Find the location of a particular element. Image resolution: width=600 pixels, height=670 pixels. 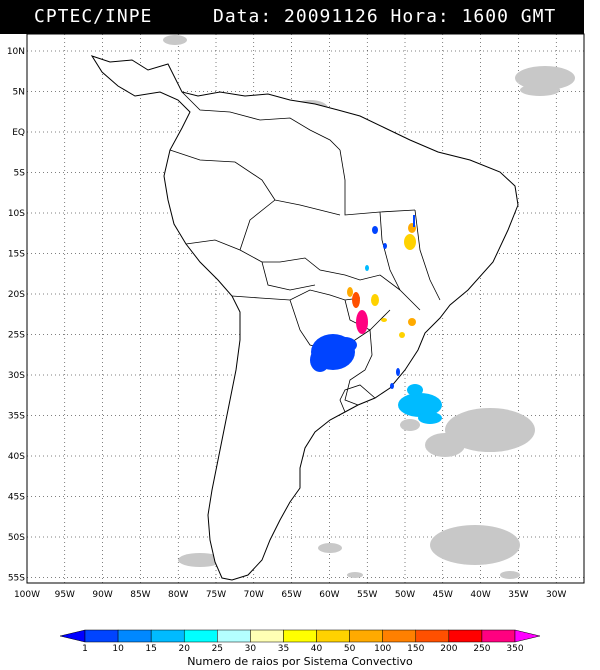

lon-label: 80W is located at coordinates (178, 595).